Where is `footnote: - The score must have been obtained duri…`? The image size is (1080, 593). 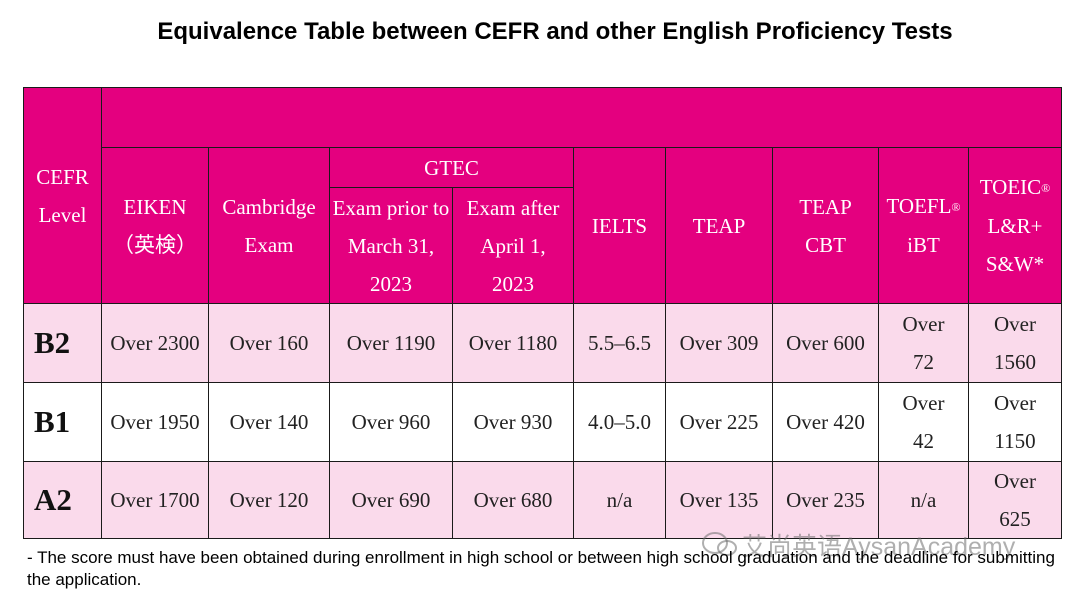
footnote: - The score must have been obtained duri… is located at coordinates (541, 568).